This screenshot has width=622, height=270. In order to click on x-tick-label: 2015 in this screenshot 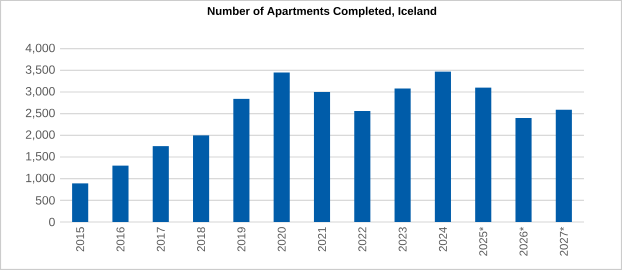, I will do `click(80, 239)`.